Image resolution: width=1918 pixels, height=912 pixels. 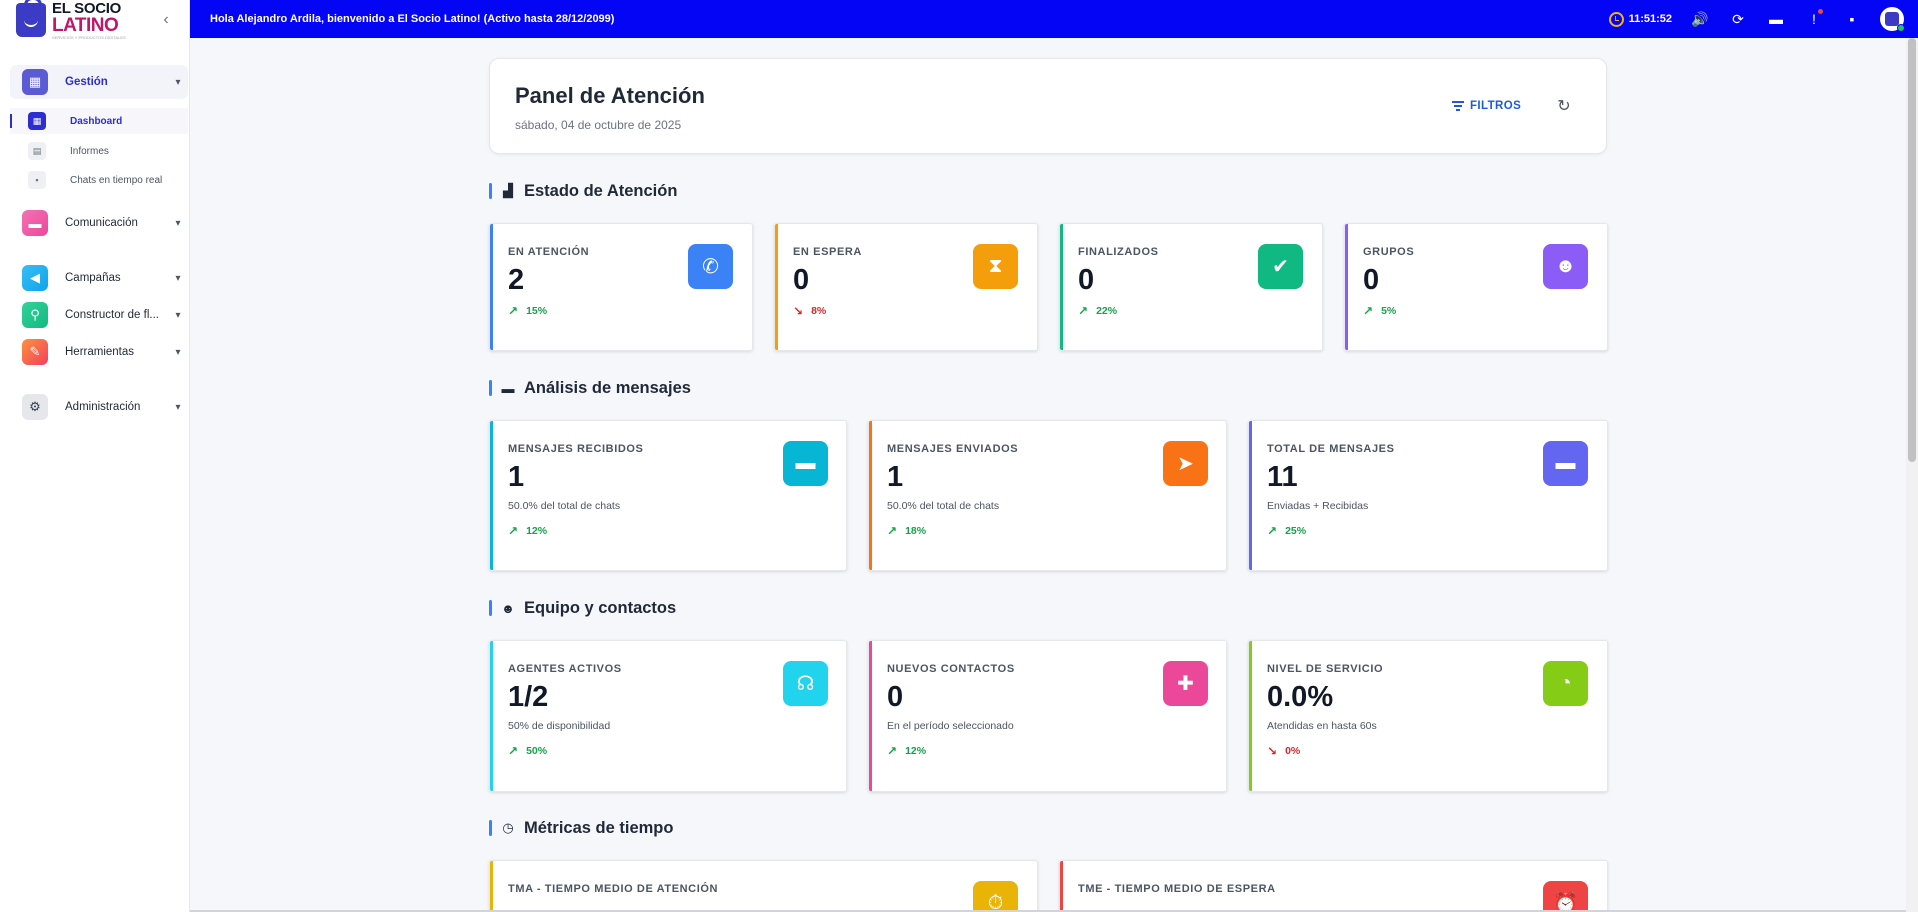 What do you see at coordinates (1177, 889) in the screenshot?
I see `card-label: TME - TIEMPO MEDIO DE ESPERA` at bounding box center [1177, 889].